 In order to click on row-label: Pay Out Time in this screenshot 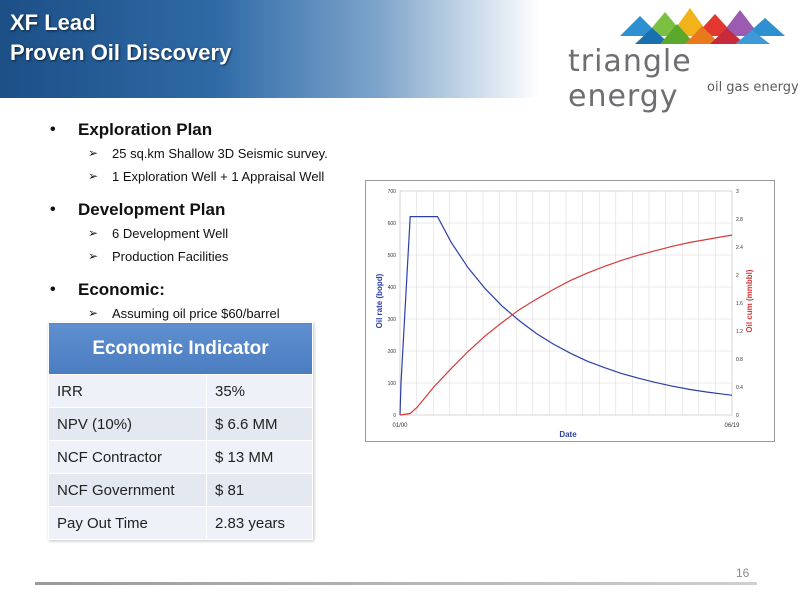, I will do `click(127, 523)`.